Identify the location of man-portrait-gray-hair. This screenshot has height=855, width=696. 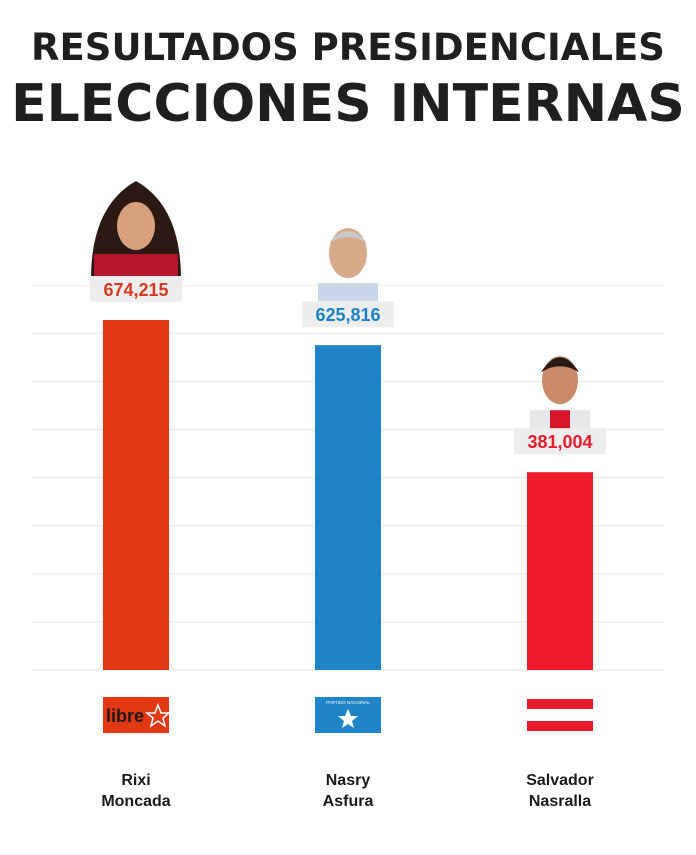
(348, 265).